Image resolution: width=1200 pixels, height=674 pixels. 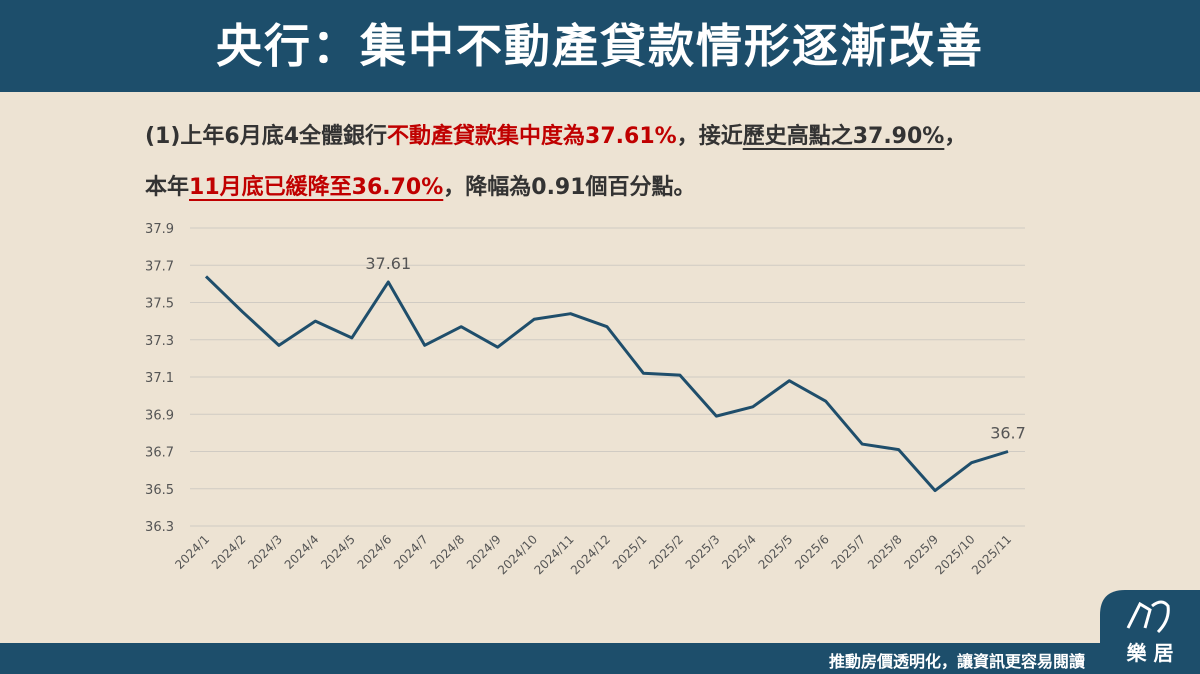 I want to click on y-tick-label: 37.5, so click(x=159, y=304).